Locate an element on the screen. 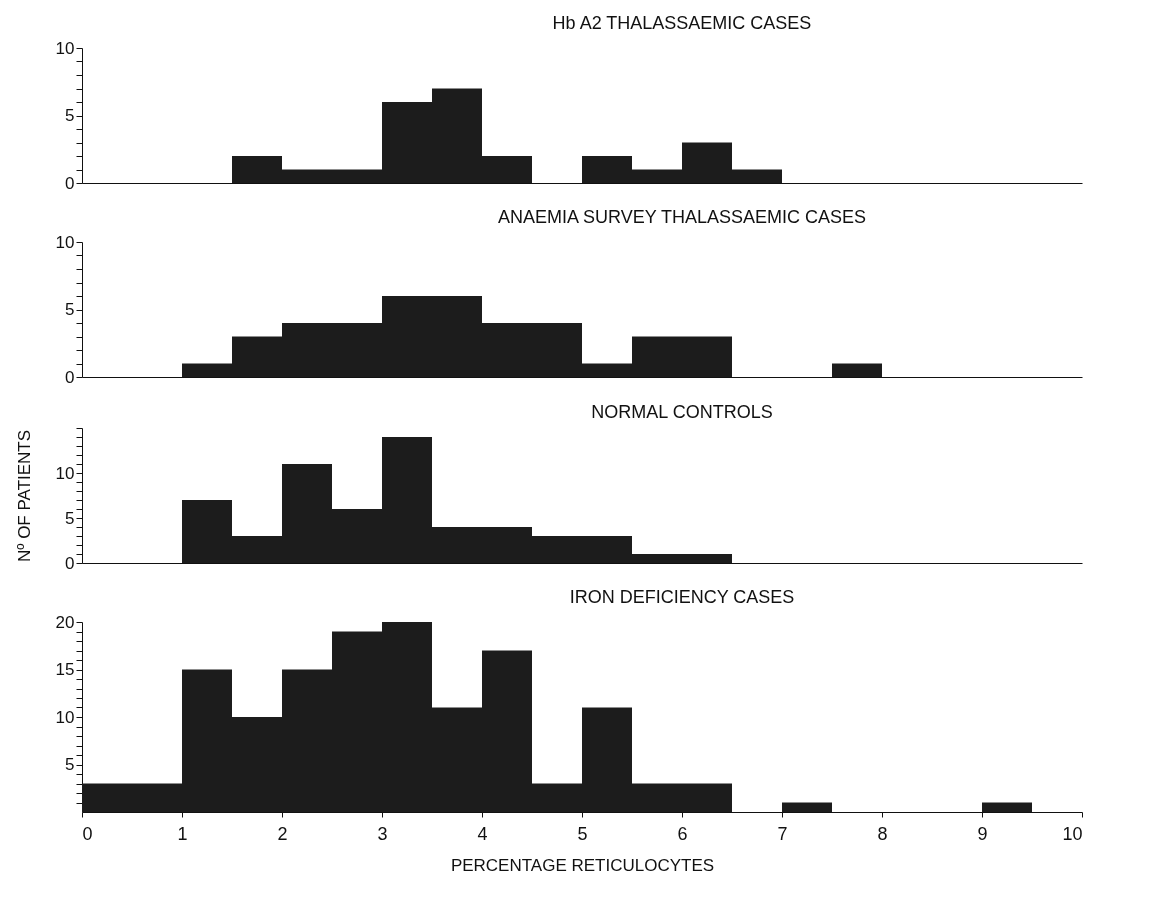 The width and height of the screenshot is (1161, 921). x-tick-label: 8 is located at coordinates (882, 833).